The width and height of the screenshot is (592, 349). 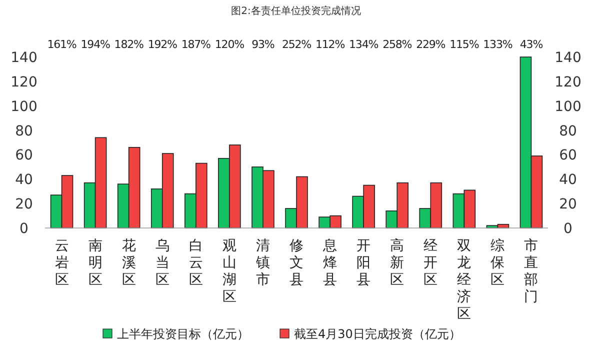 I want to click on y2-tick-label: 60, so click(x=568, y=156).